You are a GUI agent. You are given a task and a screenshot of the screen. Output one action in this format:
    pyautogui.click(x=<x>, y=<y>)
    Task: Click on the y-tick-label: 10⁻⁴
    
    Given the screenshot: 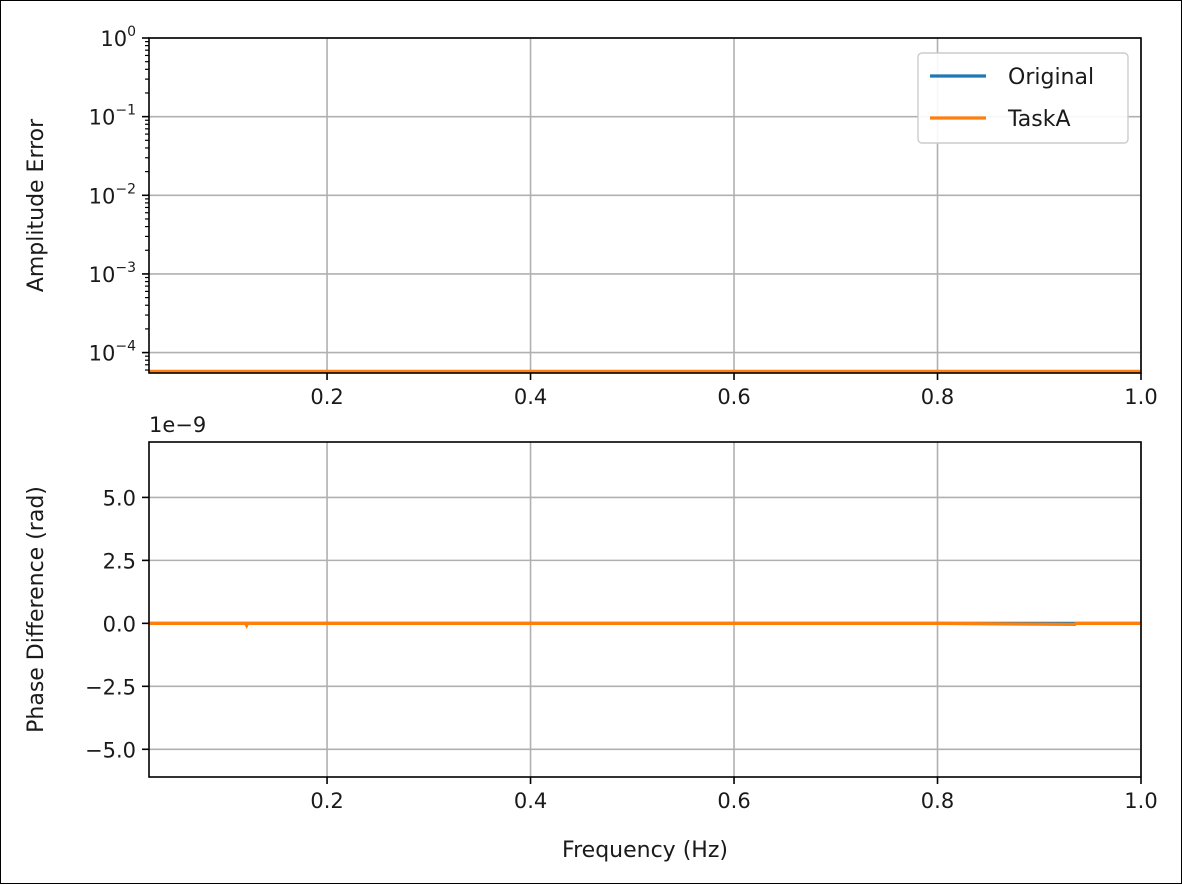 What is the action you would take?
    pyautogui.click(x=112, y=352)
    